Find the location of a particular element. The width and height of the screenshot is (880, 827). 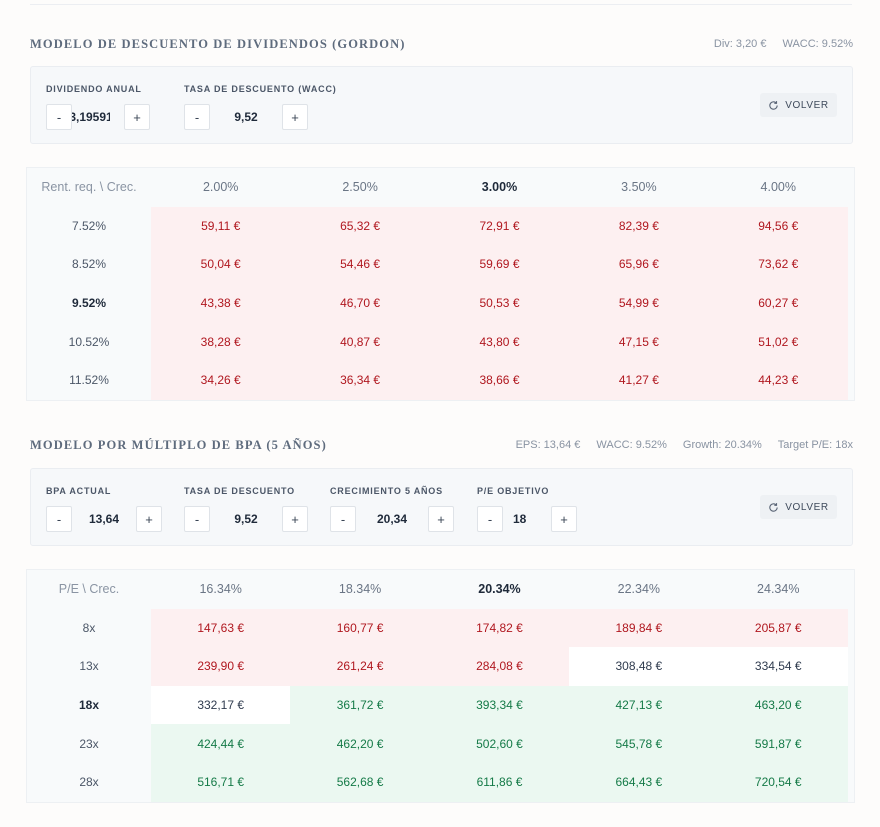

wacc-value-input: 9,52 is located at coordinates (246, 117).